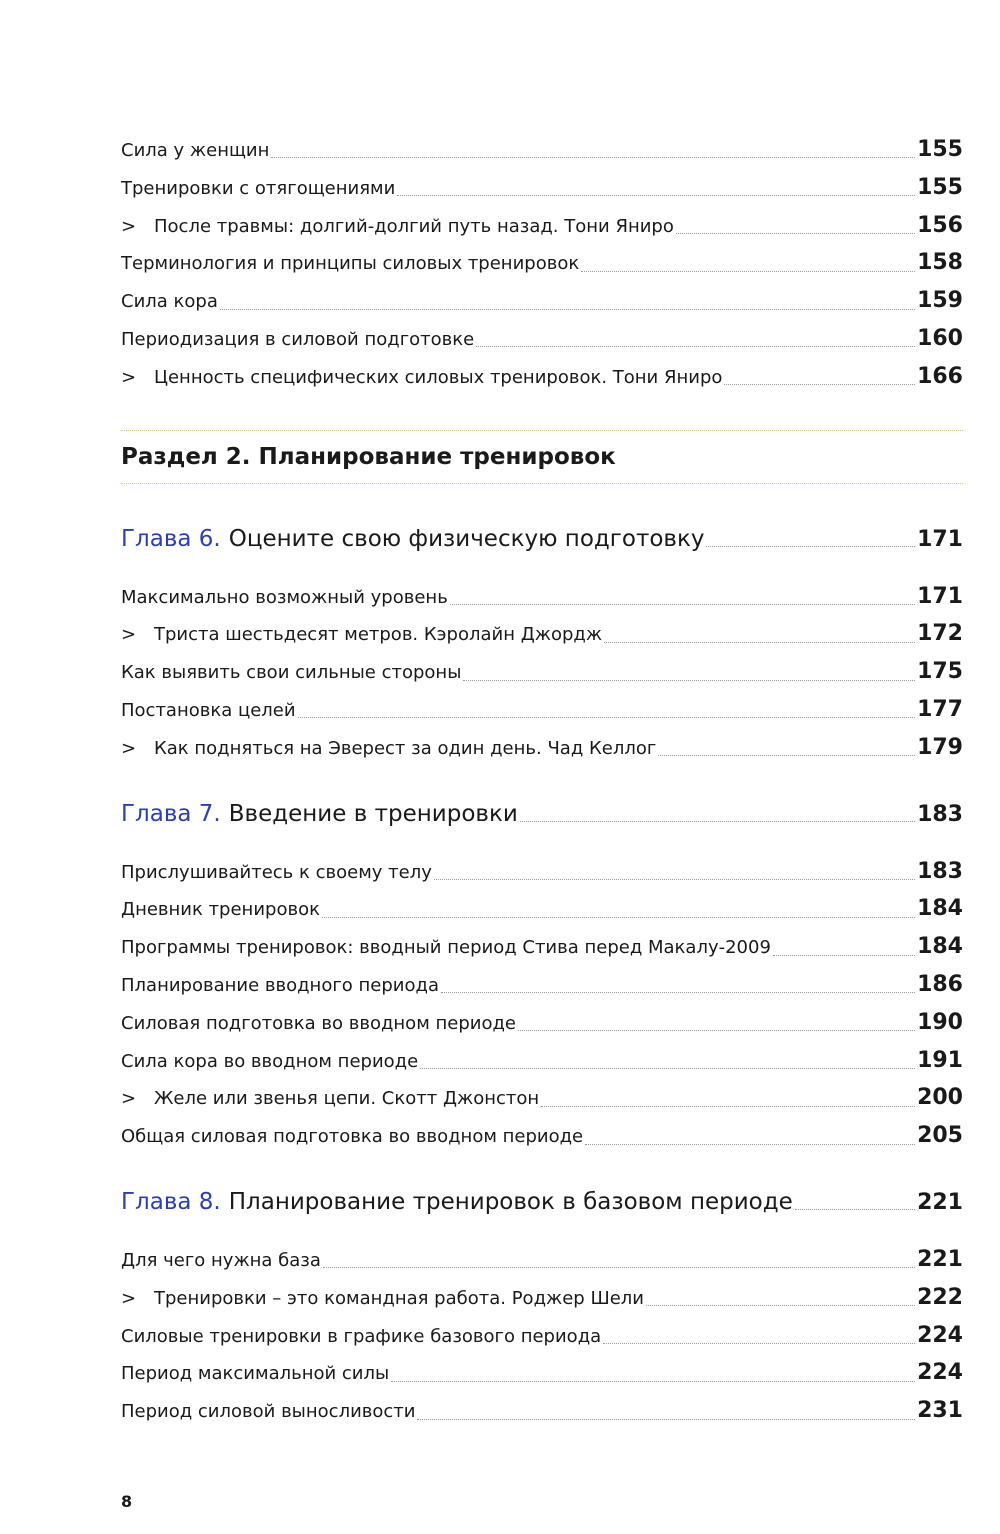 This screenshot has width=1000, height=1534. I want to click on entry-title: Силовая подготовка во вводном периоде, so click(318, 1023).